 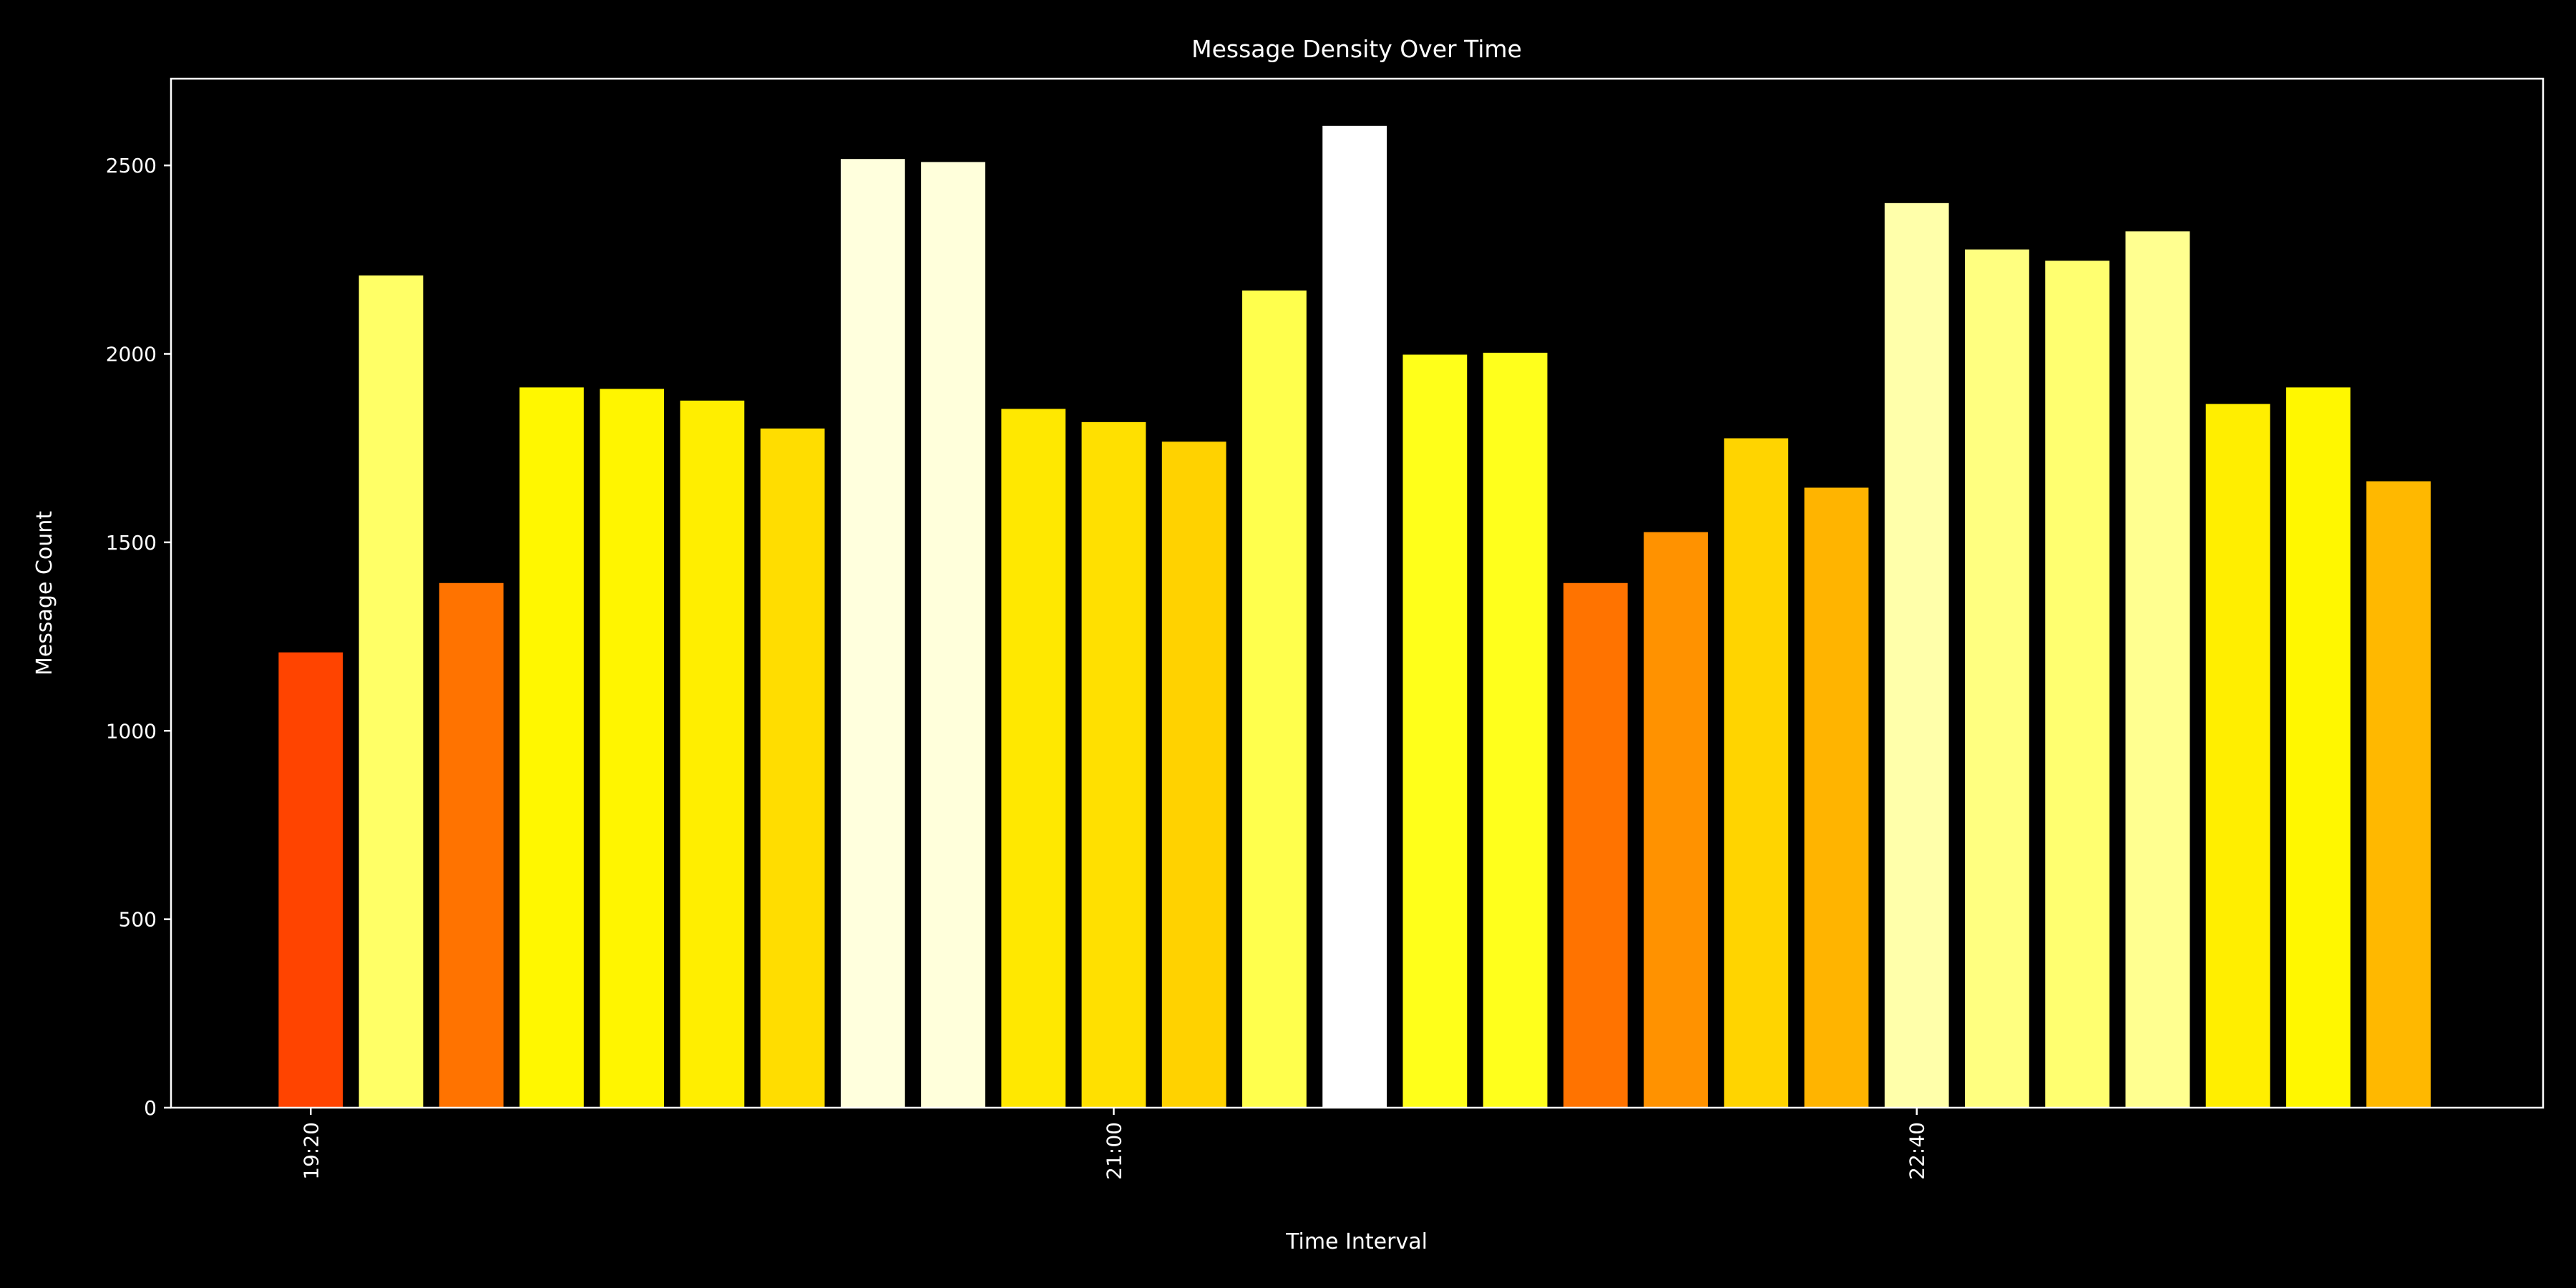 I want to click on x-tick-label: 19:20, so click(x=311, y=1151).